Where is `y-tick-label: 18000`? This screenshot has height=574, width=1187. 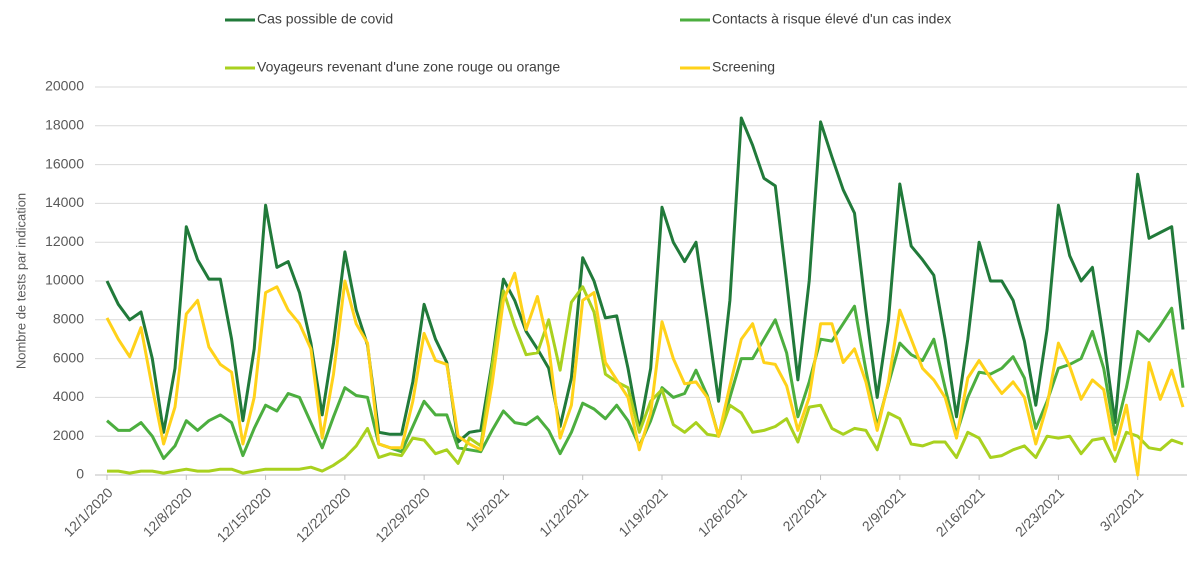
y-tick-label: 18000 is located at coordinates (64, 125).